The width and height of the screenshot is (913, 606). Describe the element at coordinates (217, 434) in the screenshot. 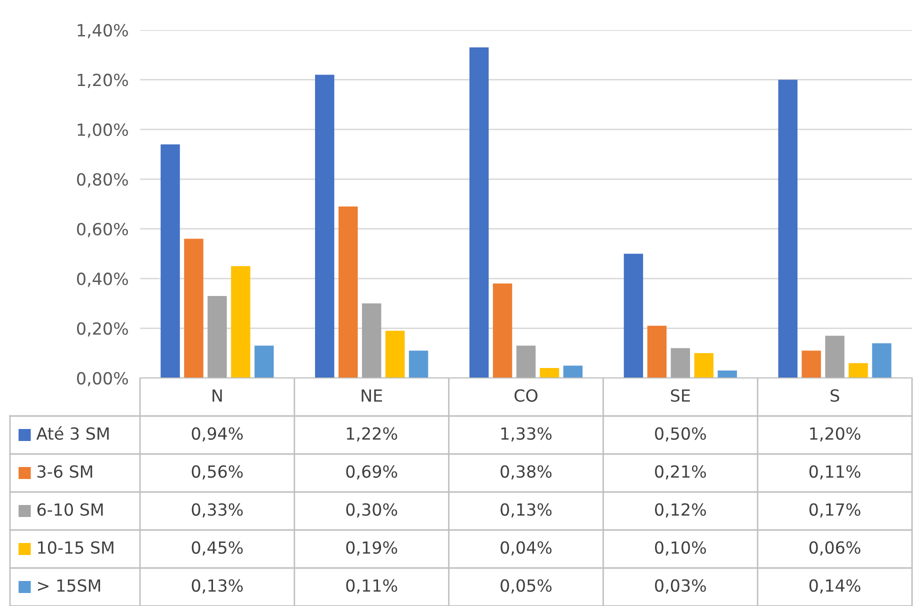

I see `data-label: 0,94%` at that location.